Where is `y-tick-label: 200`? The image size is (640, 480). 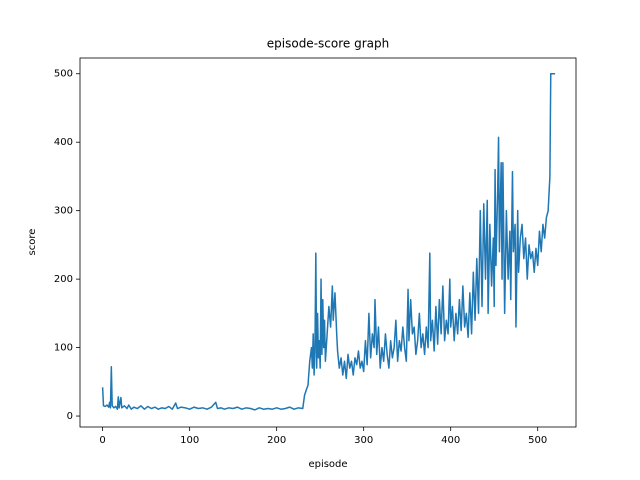
y-tick-label: 200 is located at coordinates (63, 279).